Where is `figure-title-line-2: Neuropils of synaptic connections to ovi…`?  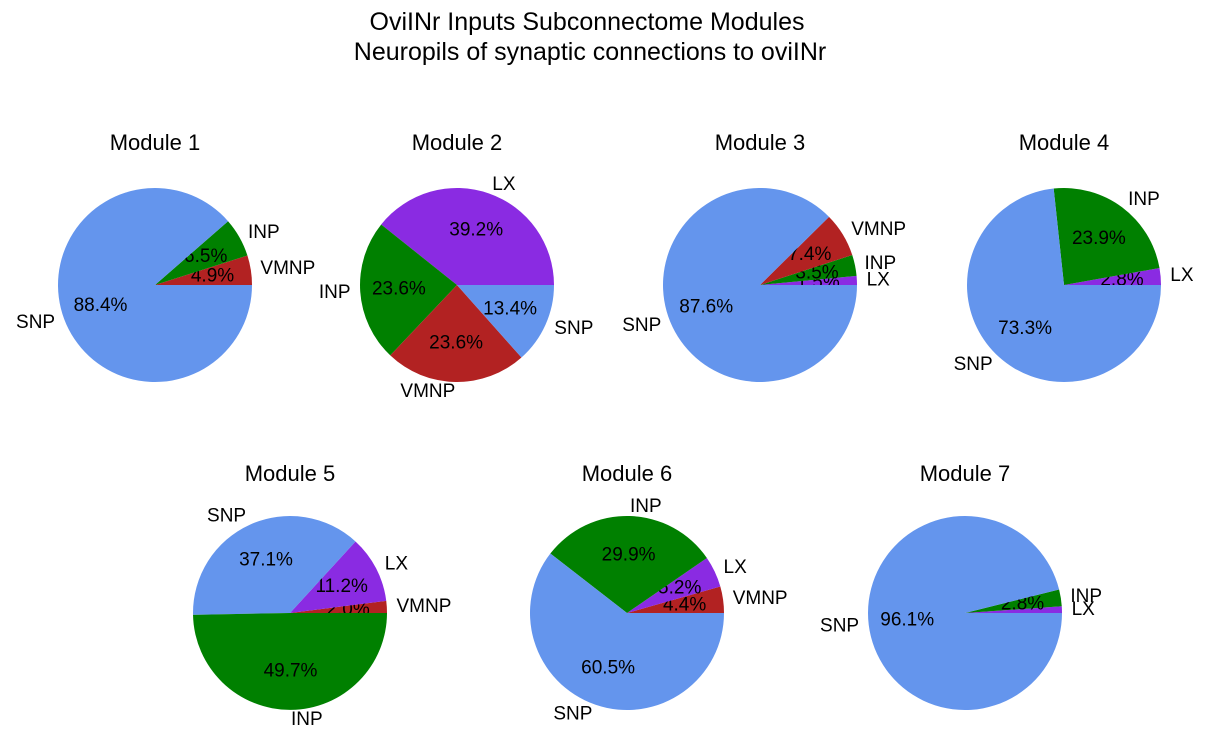 figure-title-line-2: Neuropils of synaptic connections to ovi… is located at coordinates (590, 52).